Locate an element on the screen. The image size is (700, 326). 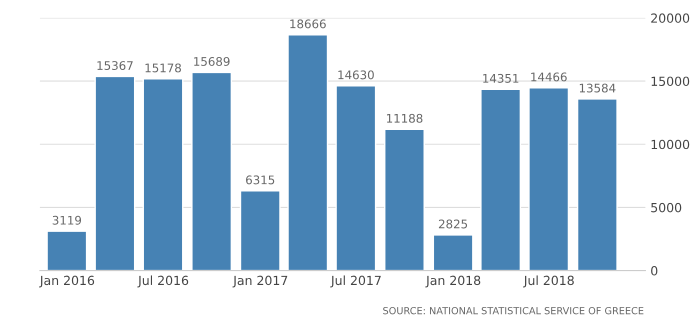
x-tick-label: Jan 2018 is located at coordinates (452, 282).